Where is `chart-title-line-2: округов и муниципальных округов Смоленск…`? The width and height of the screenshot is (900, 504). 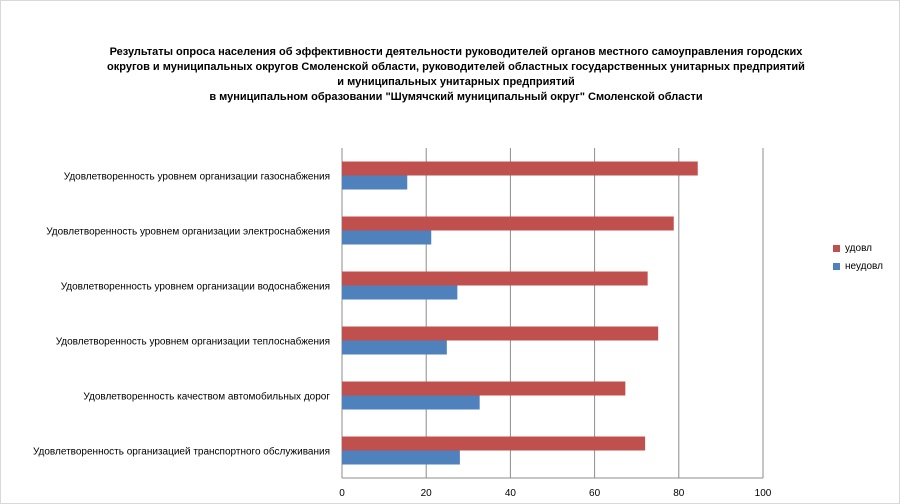
chart-title-line-2: округов и муниципальных округов Смоленск… is located at coordinates (456, 67).